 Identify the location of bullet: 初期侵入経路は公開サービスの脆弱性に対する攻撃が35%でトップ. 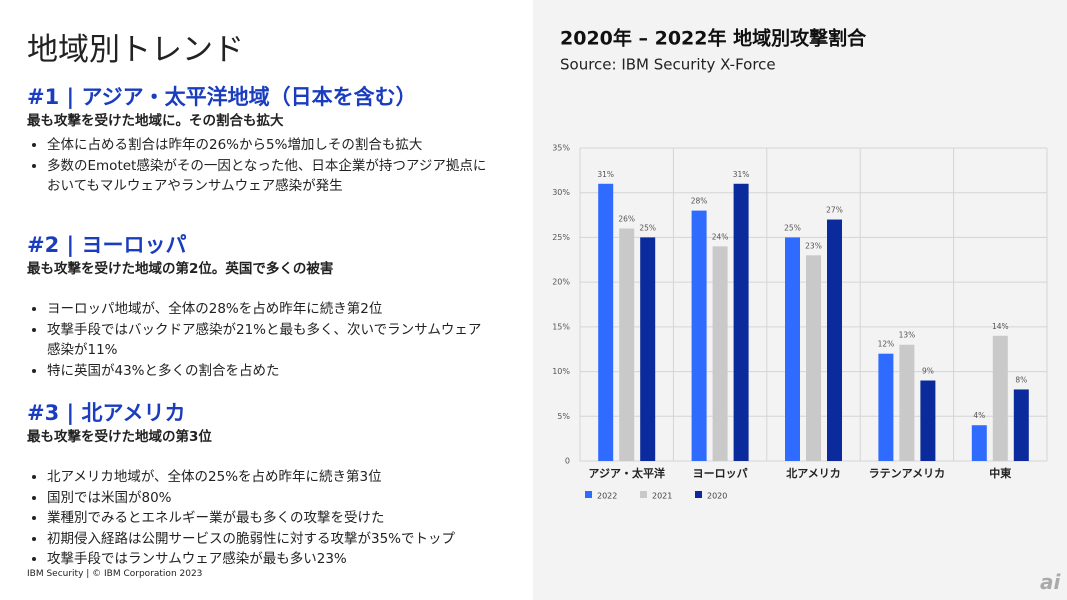
(267, 539).